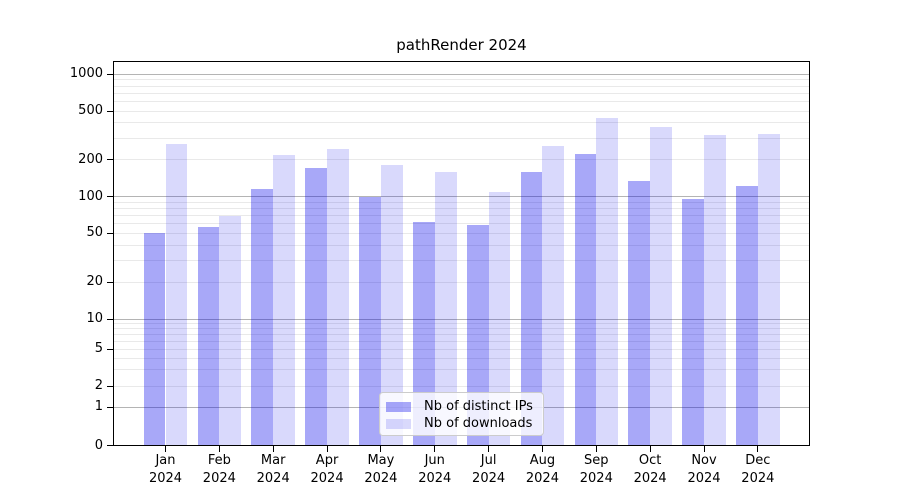 This screenshot has height=500, width=900. Describe the element at coordinates (219, 469) in the screenshot. I see `x-tick-label: Feb 2024` at that location.